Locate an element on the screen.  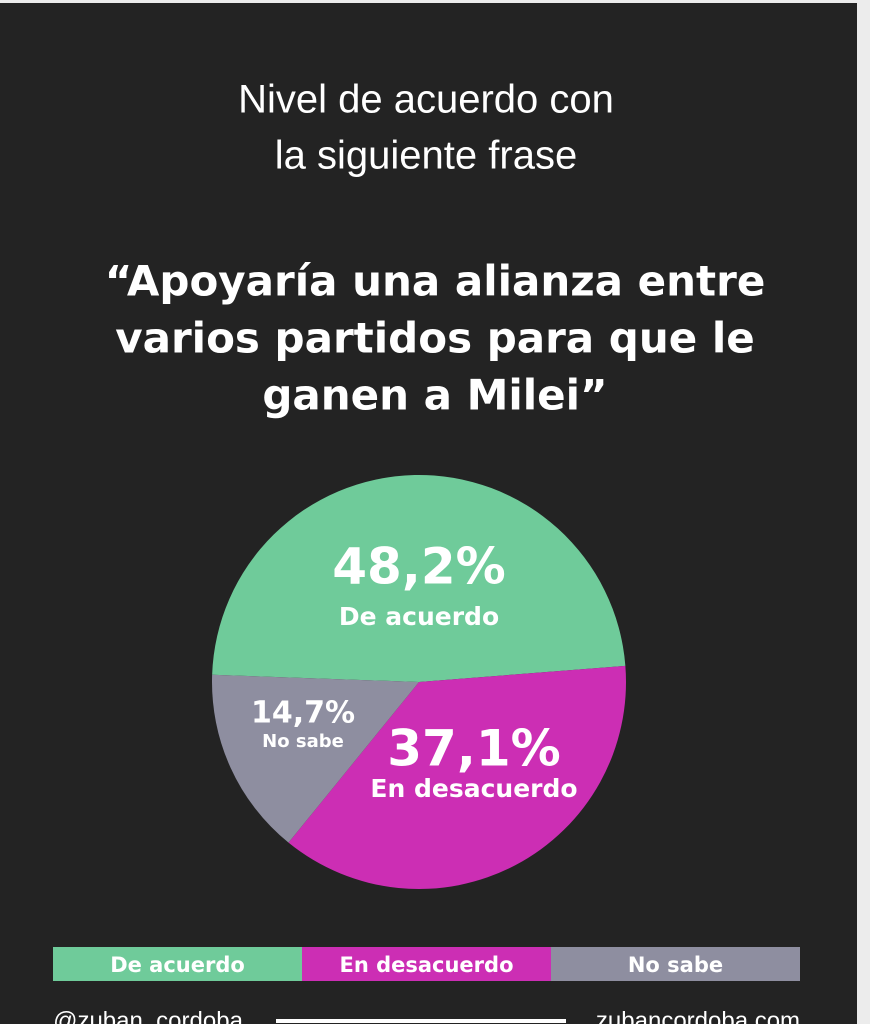
legend-label: De acuerdo is located at coordinates (177, 965).